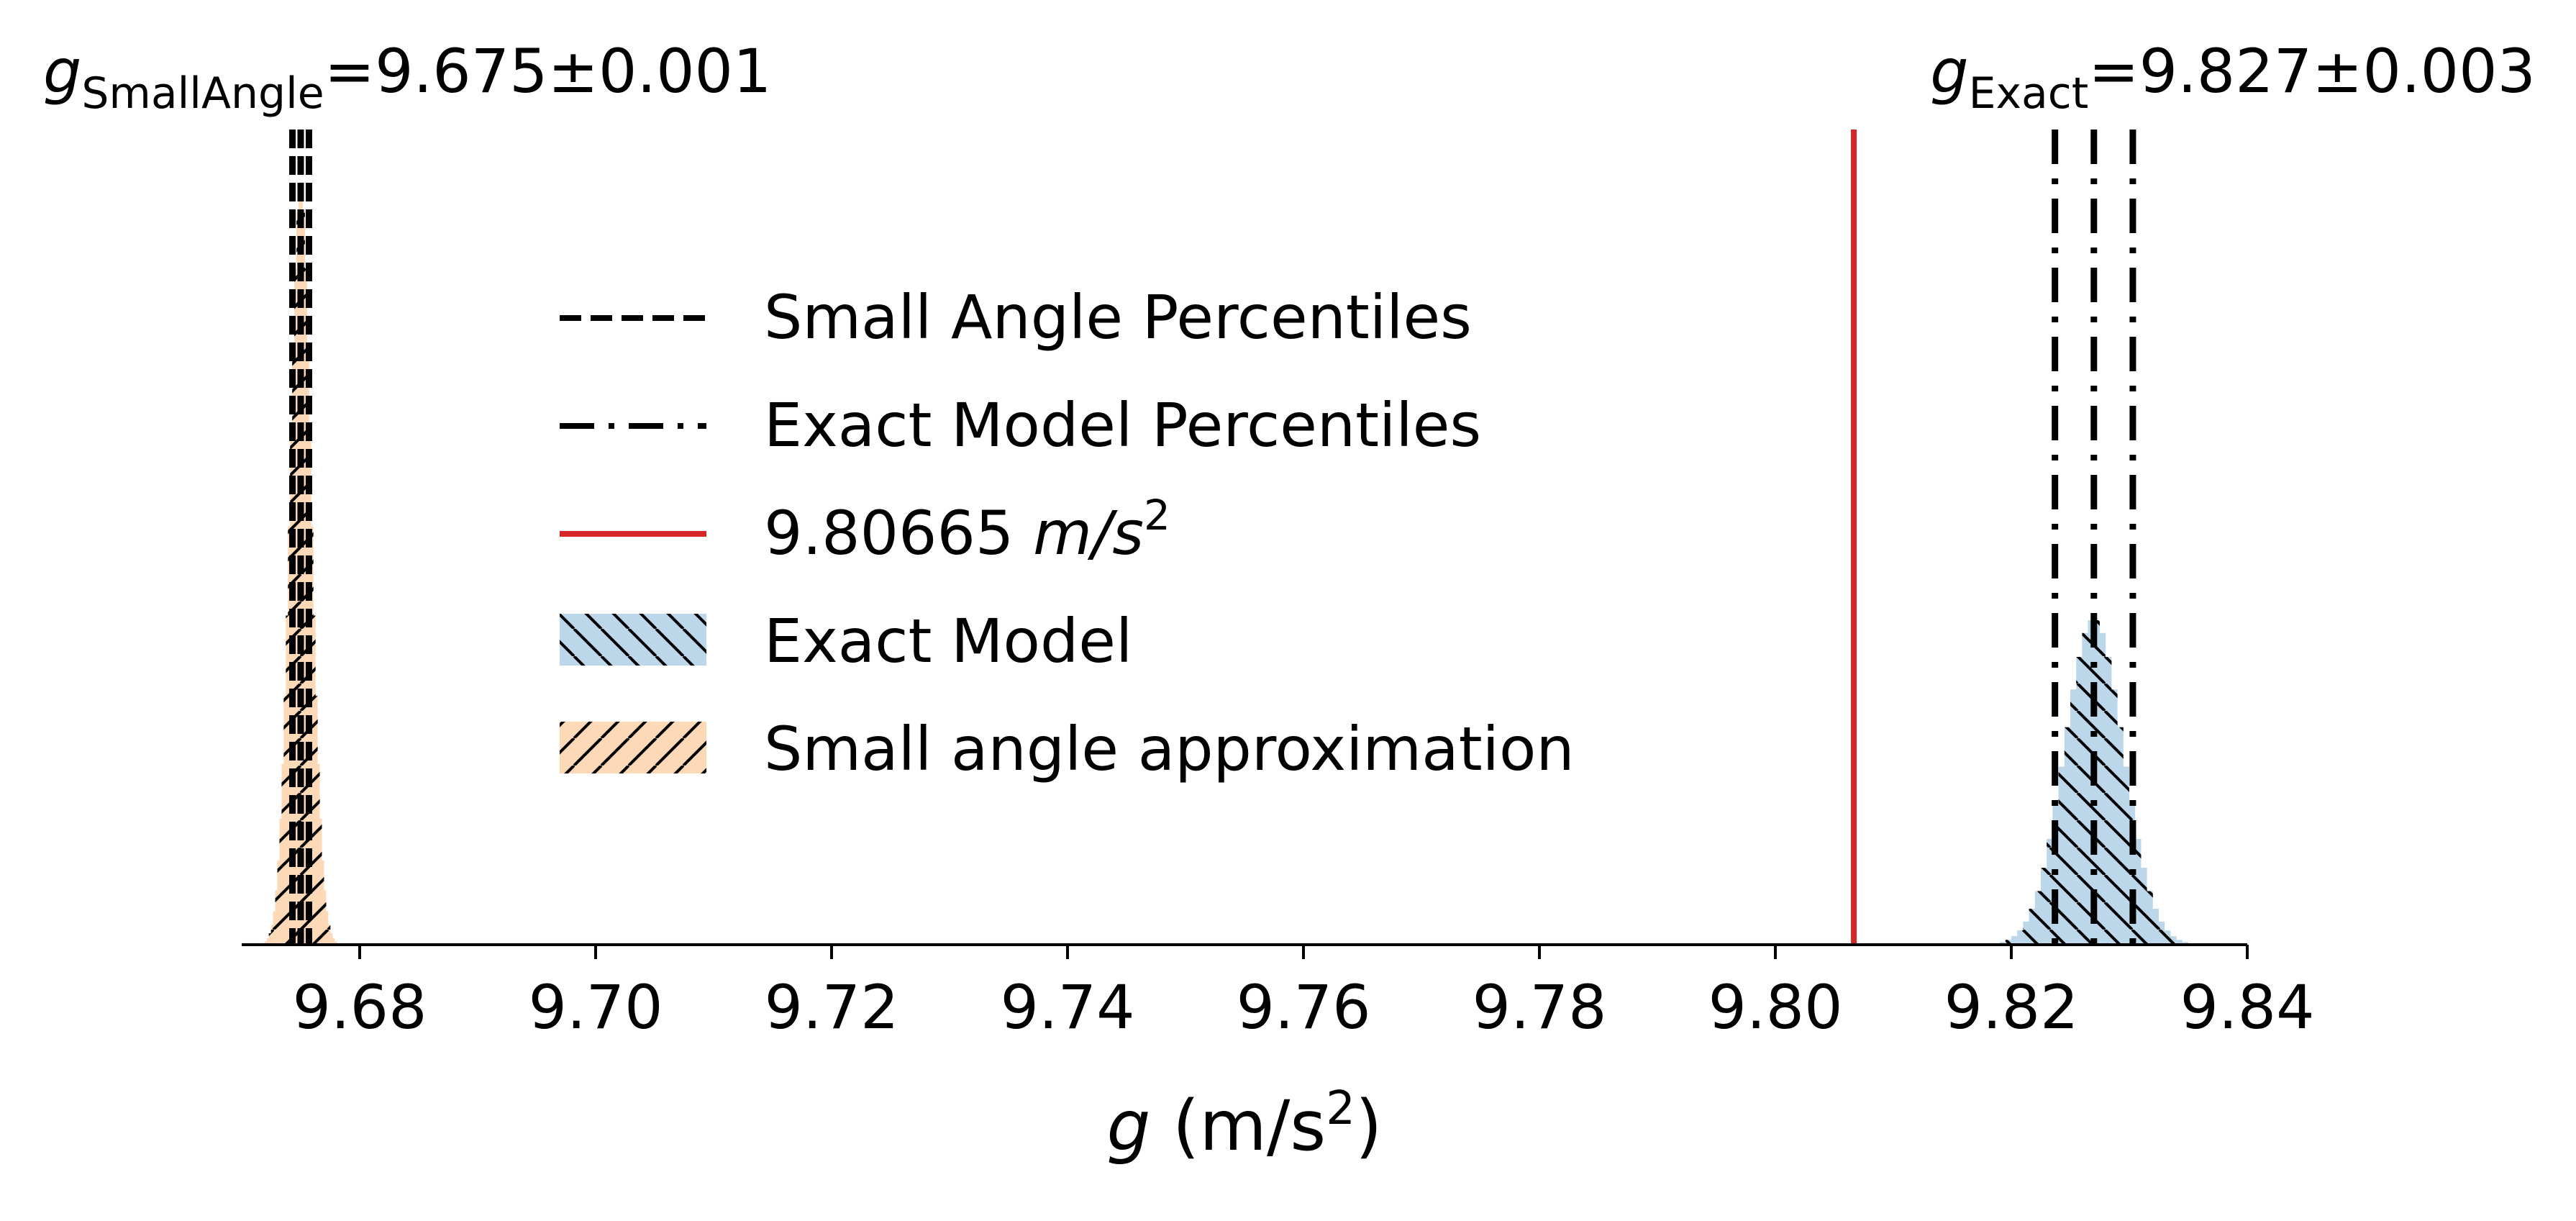 This screenshot has height=1221, width=2576. I want to click on legend-swatch-exact-model-hatch, so click(633, 640).